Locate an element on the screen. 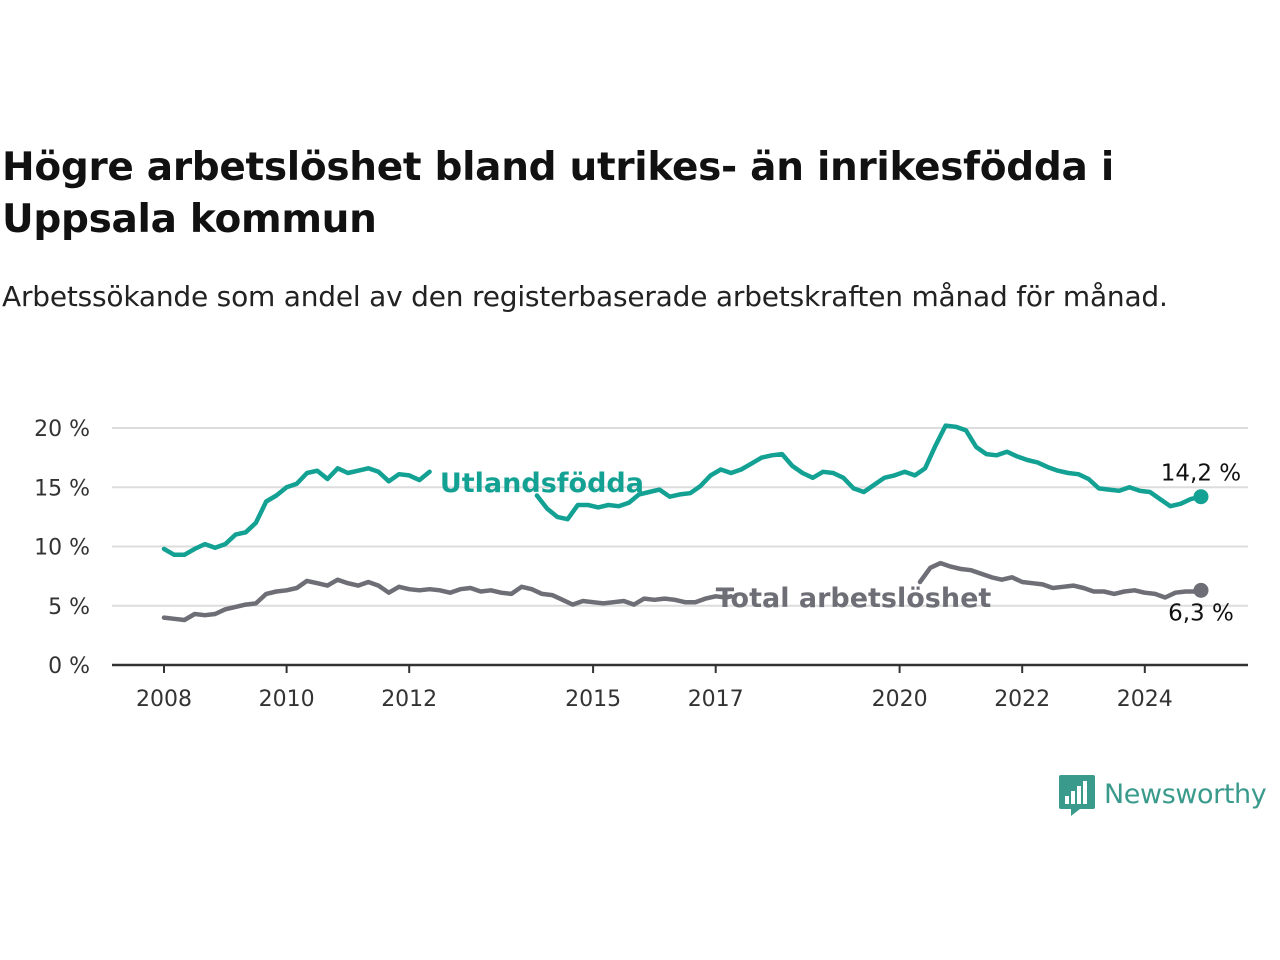 The image size is (1280, 960). series-endpoint-total-unemployment is located at coordinates (1201, 590).